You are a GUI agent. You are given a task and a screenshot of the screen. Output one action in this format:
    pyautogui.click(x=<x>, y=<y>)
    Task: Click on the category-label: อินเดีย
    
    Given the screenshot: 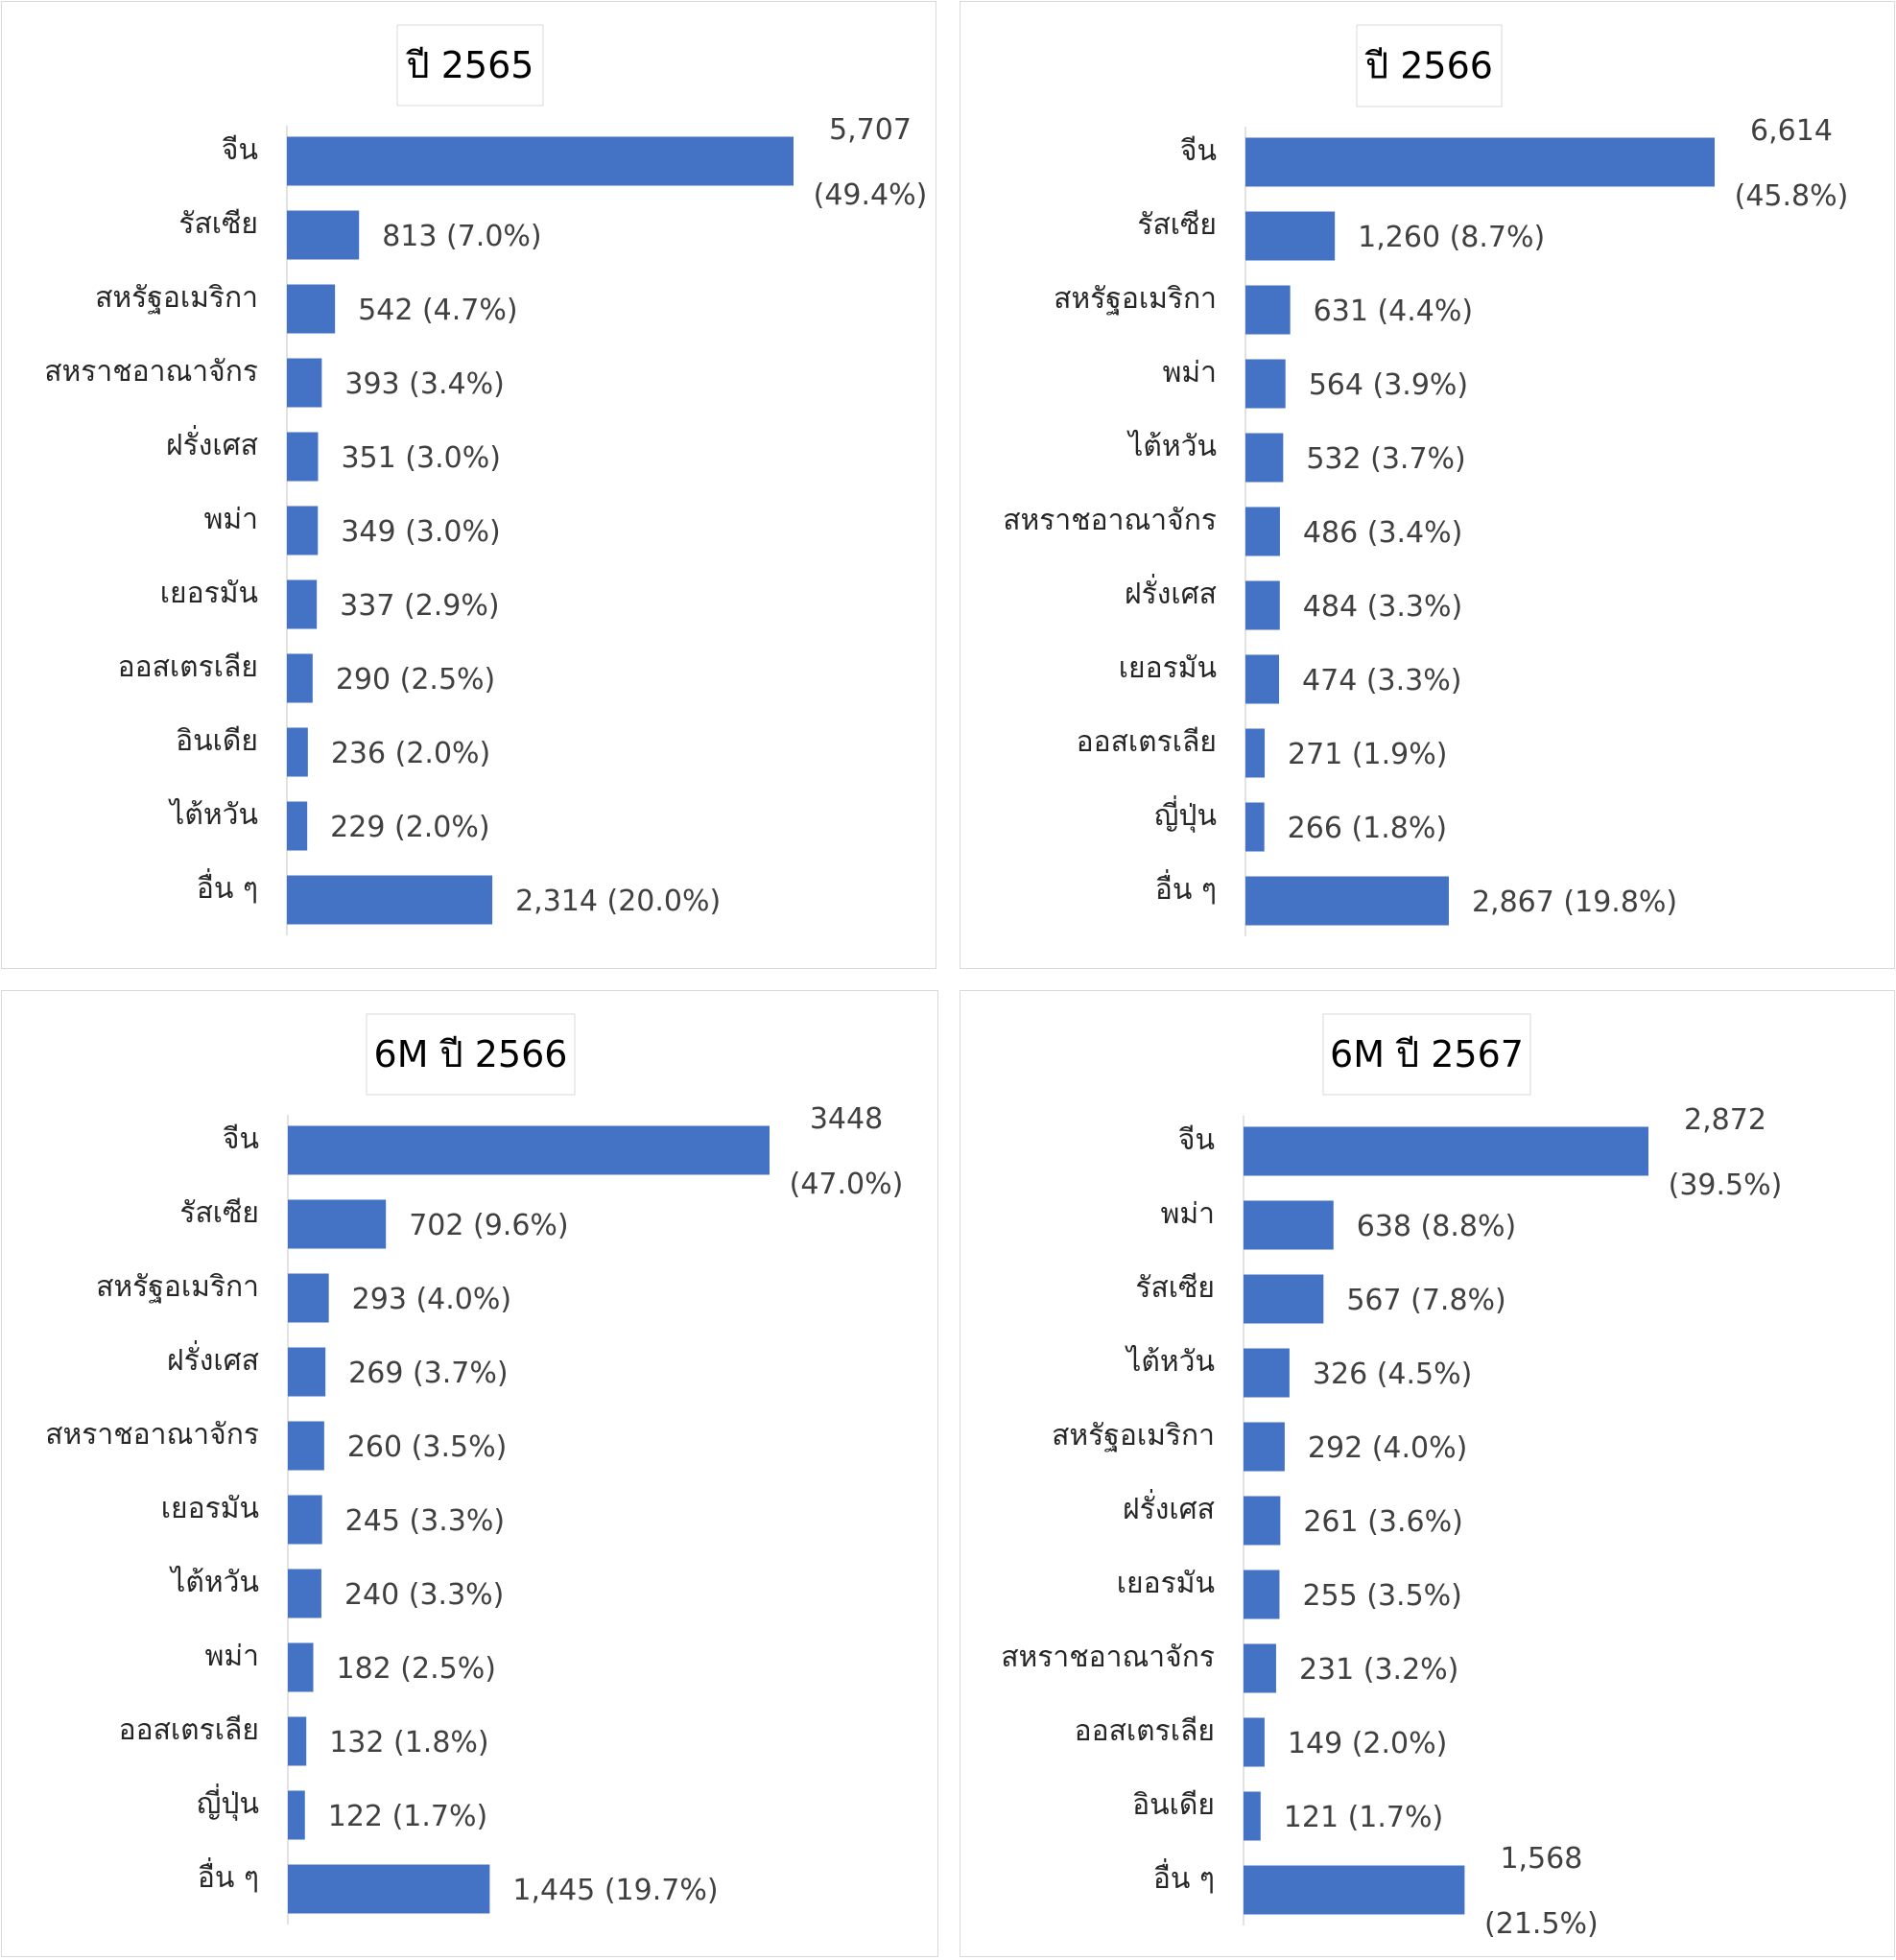 What is the action you would take?
    pyautogui.click(x=1173, y=1805)
    